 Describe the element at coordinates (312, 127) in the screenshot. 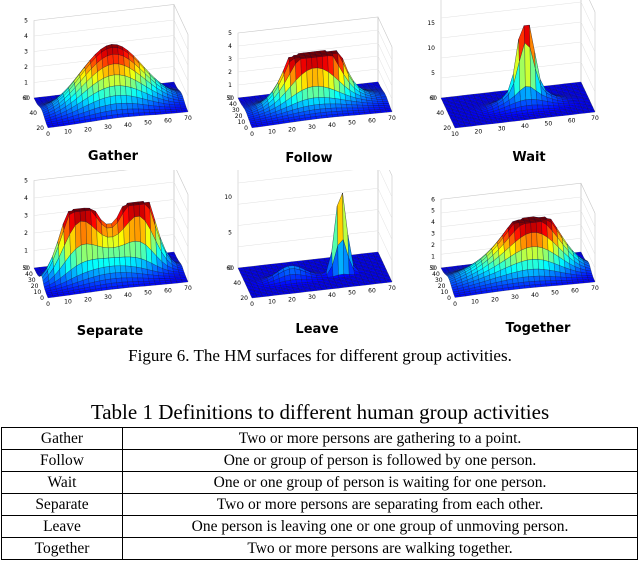

I see `x-tick-label: 30` at that location.